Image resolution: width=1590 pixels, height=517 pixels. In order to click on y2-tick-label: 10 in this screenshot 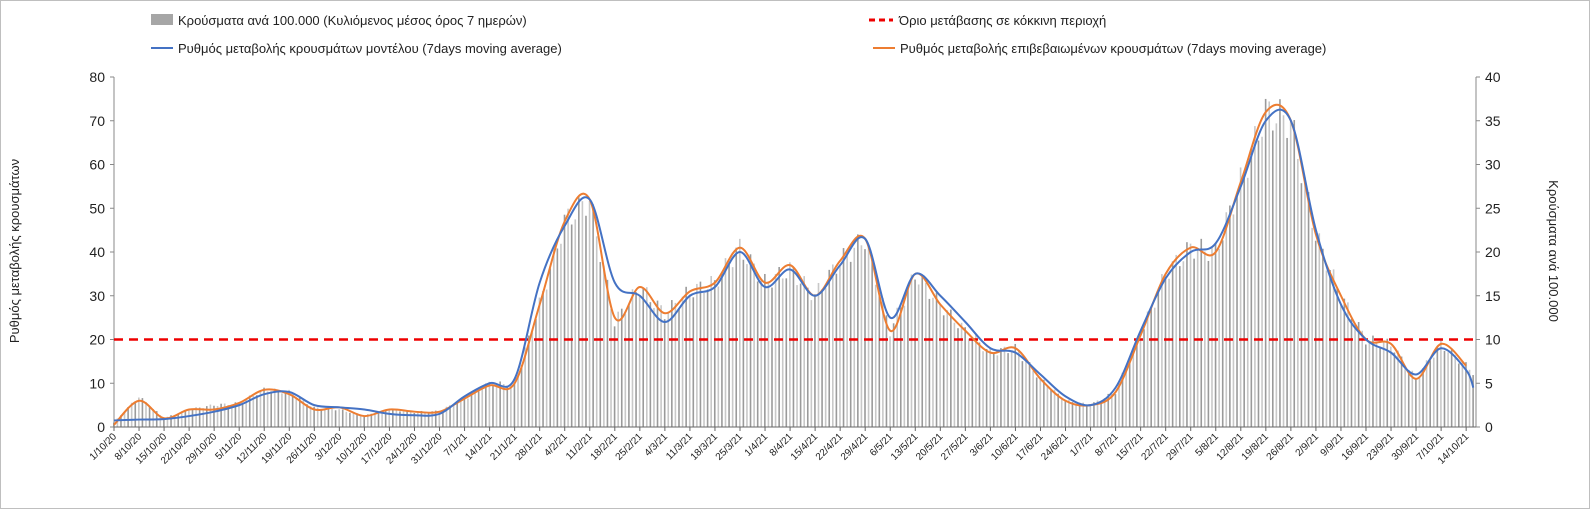, I will do `click(1493, 340)`.